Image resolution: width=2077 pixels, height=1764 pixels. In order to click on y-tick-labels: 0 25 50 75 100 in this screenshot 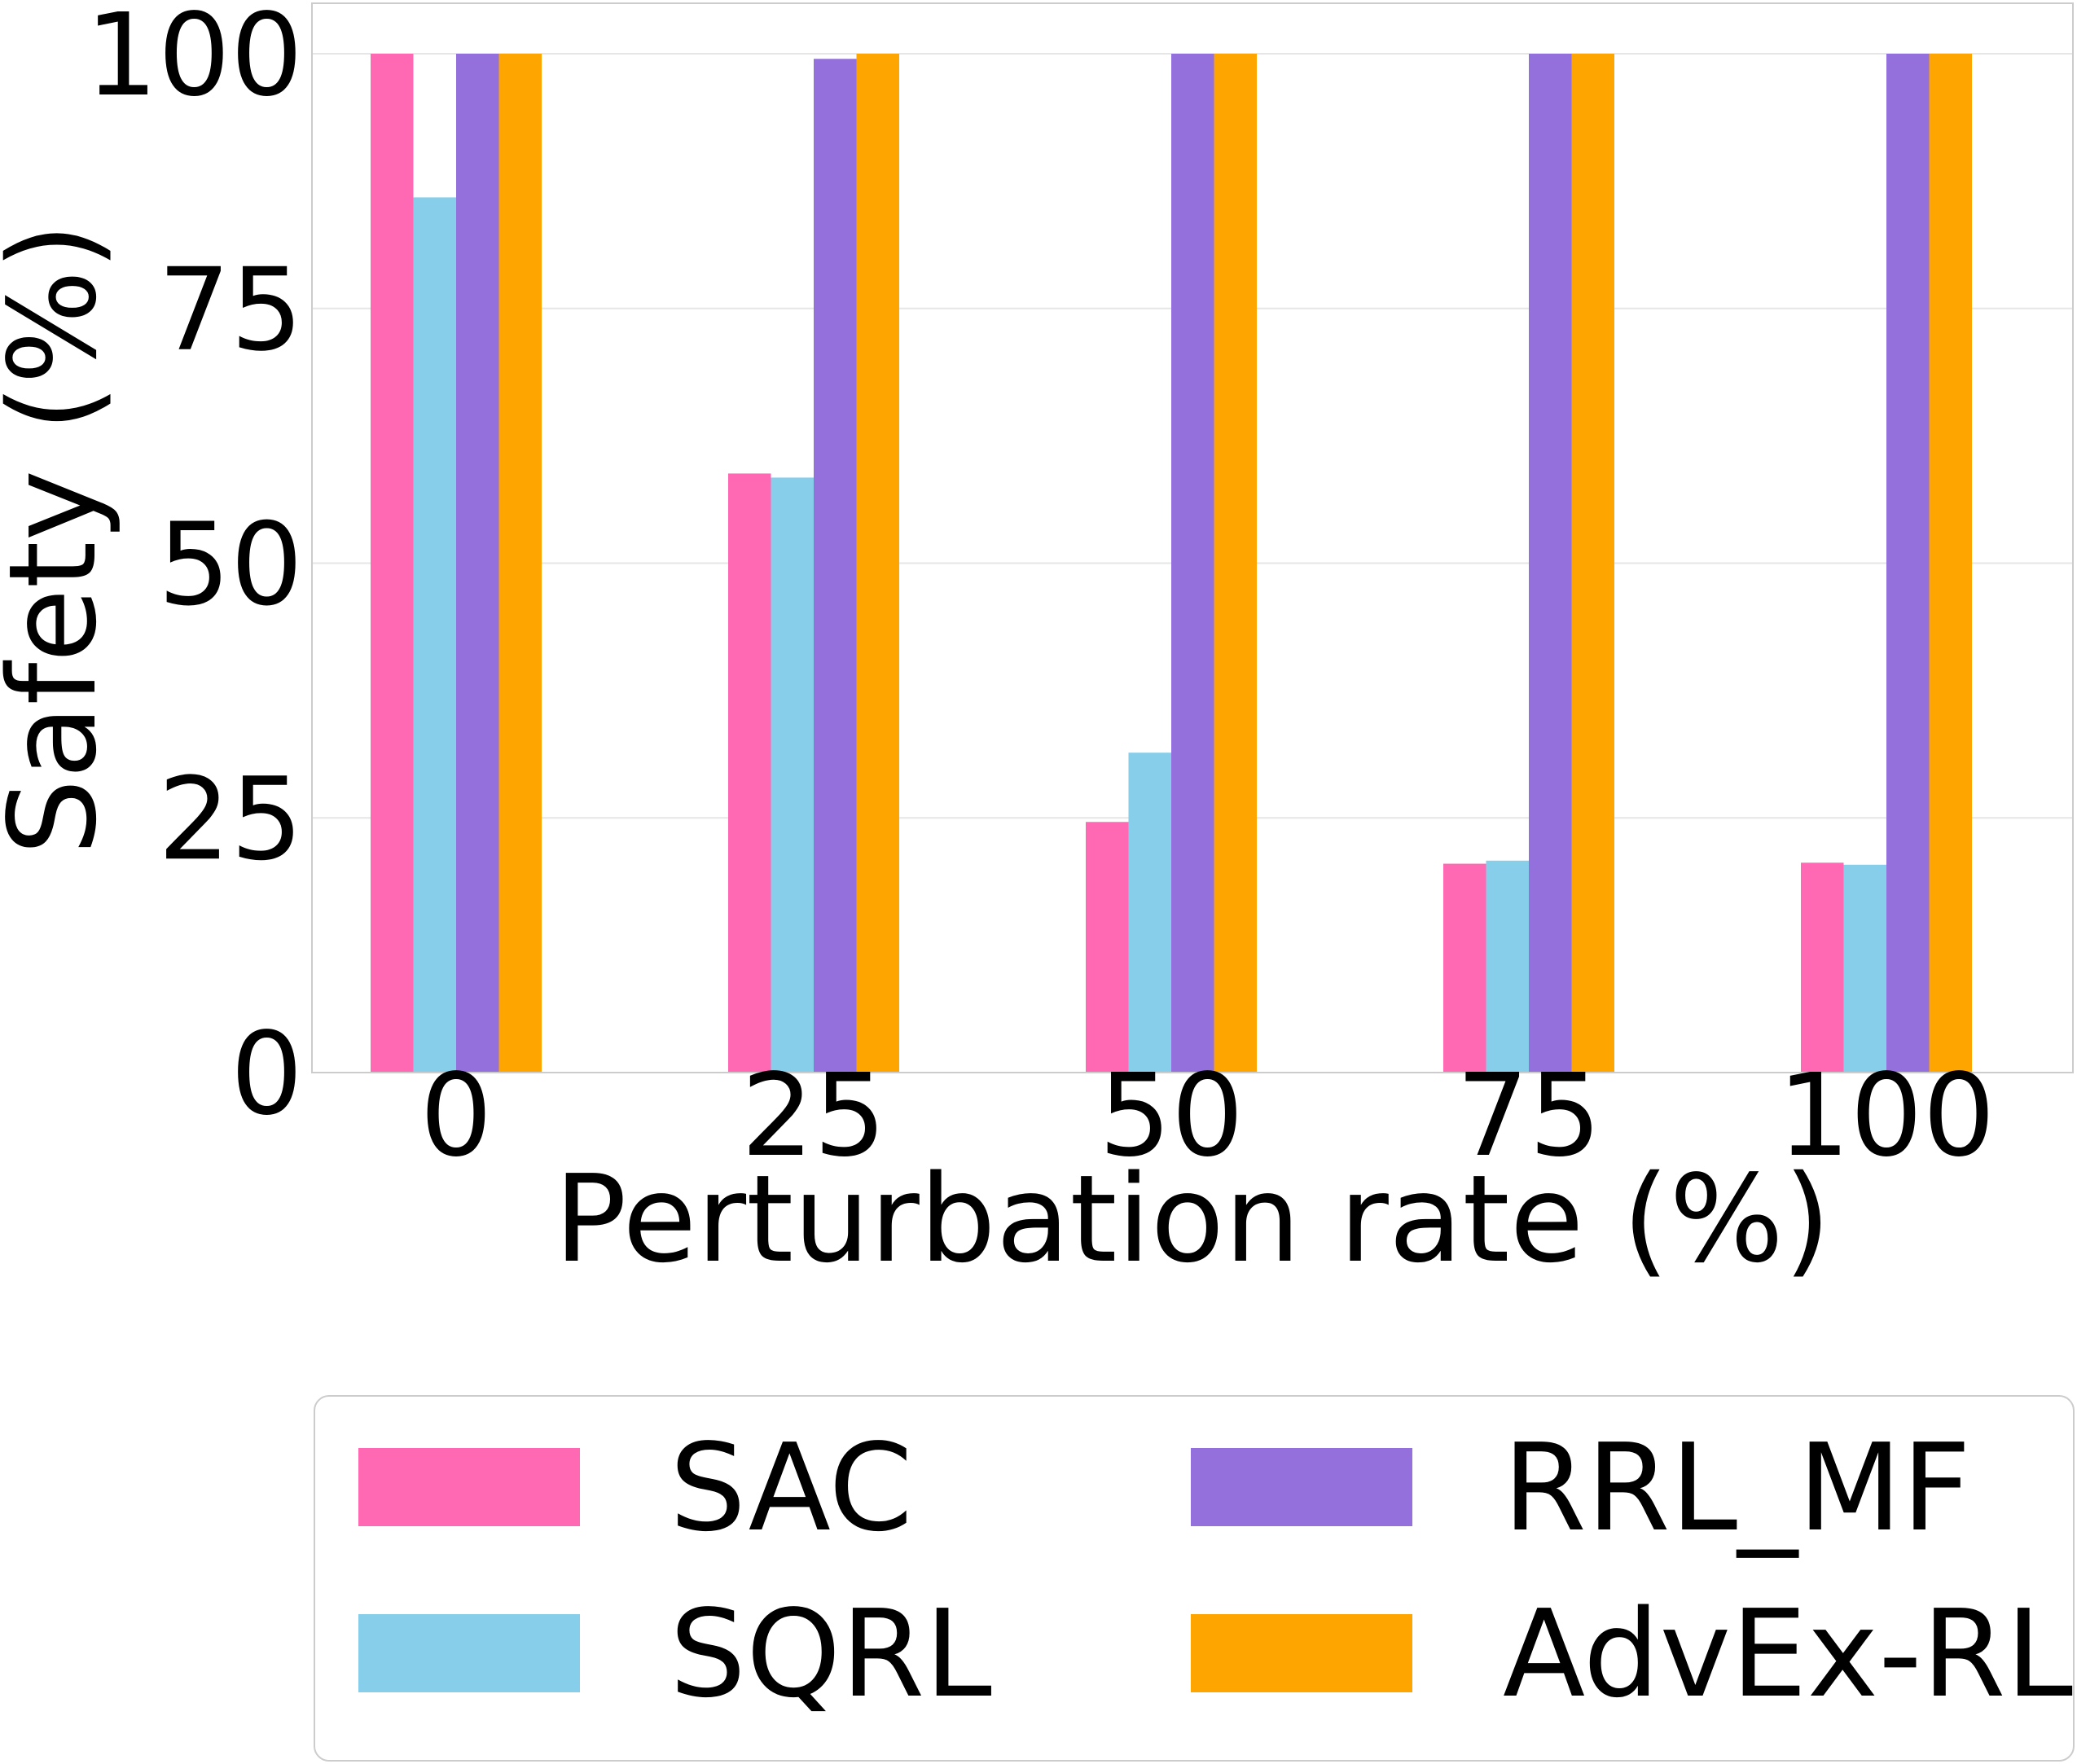, I will do `click(194, 570)`.